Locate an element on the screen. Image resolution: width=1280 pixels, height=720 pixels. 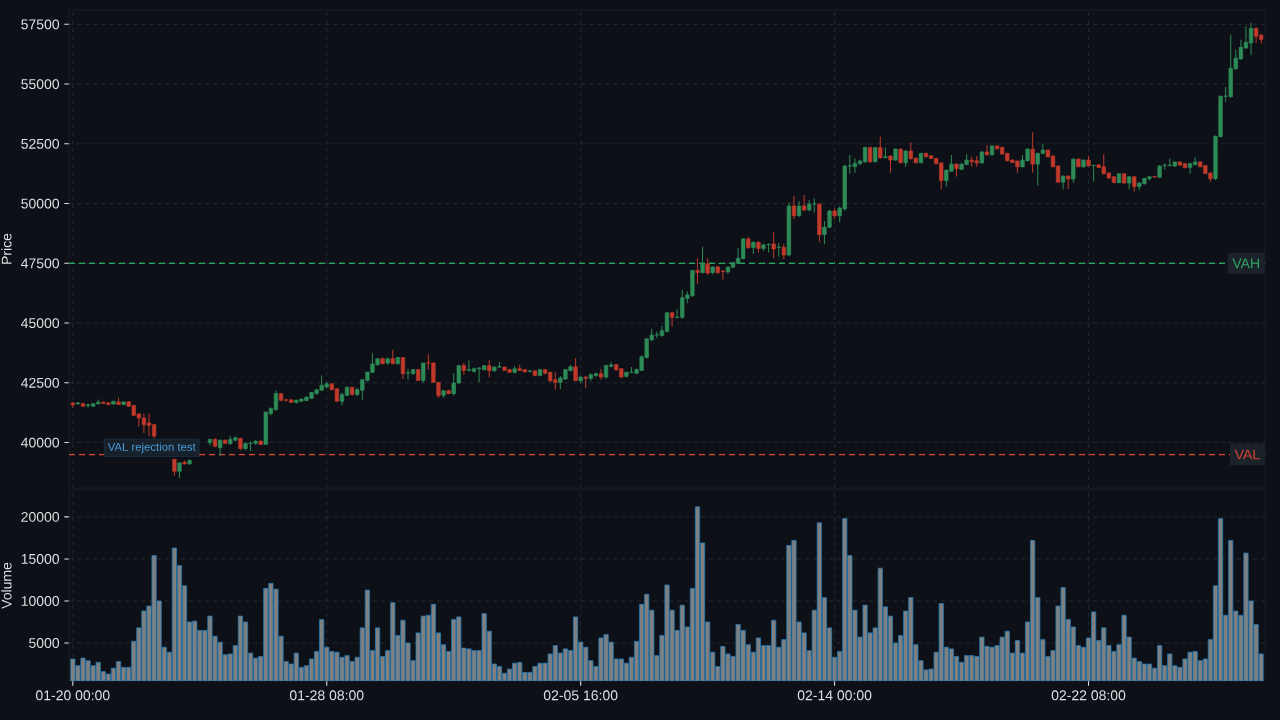
ref-line-label: VAL is located at coordinates (1247, 454).